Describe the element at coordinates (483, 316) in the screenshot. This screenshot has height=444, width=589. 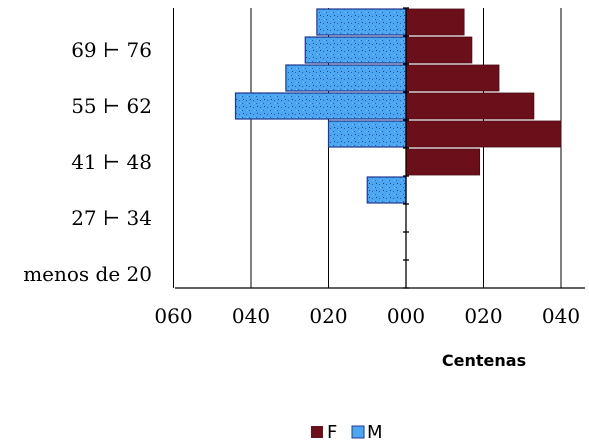
I see `x-tick-label-4: 020` at that location.